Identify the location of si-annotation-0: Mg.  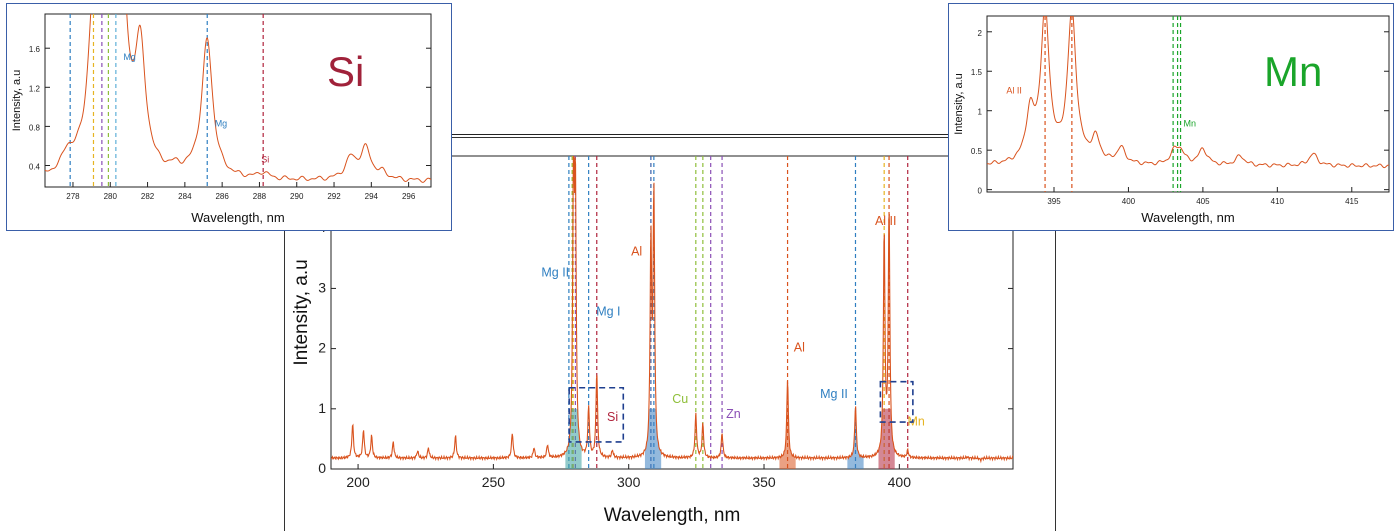
(129, 57).